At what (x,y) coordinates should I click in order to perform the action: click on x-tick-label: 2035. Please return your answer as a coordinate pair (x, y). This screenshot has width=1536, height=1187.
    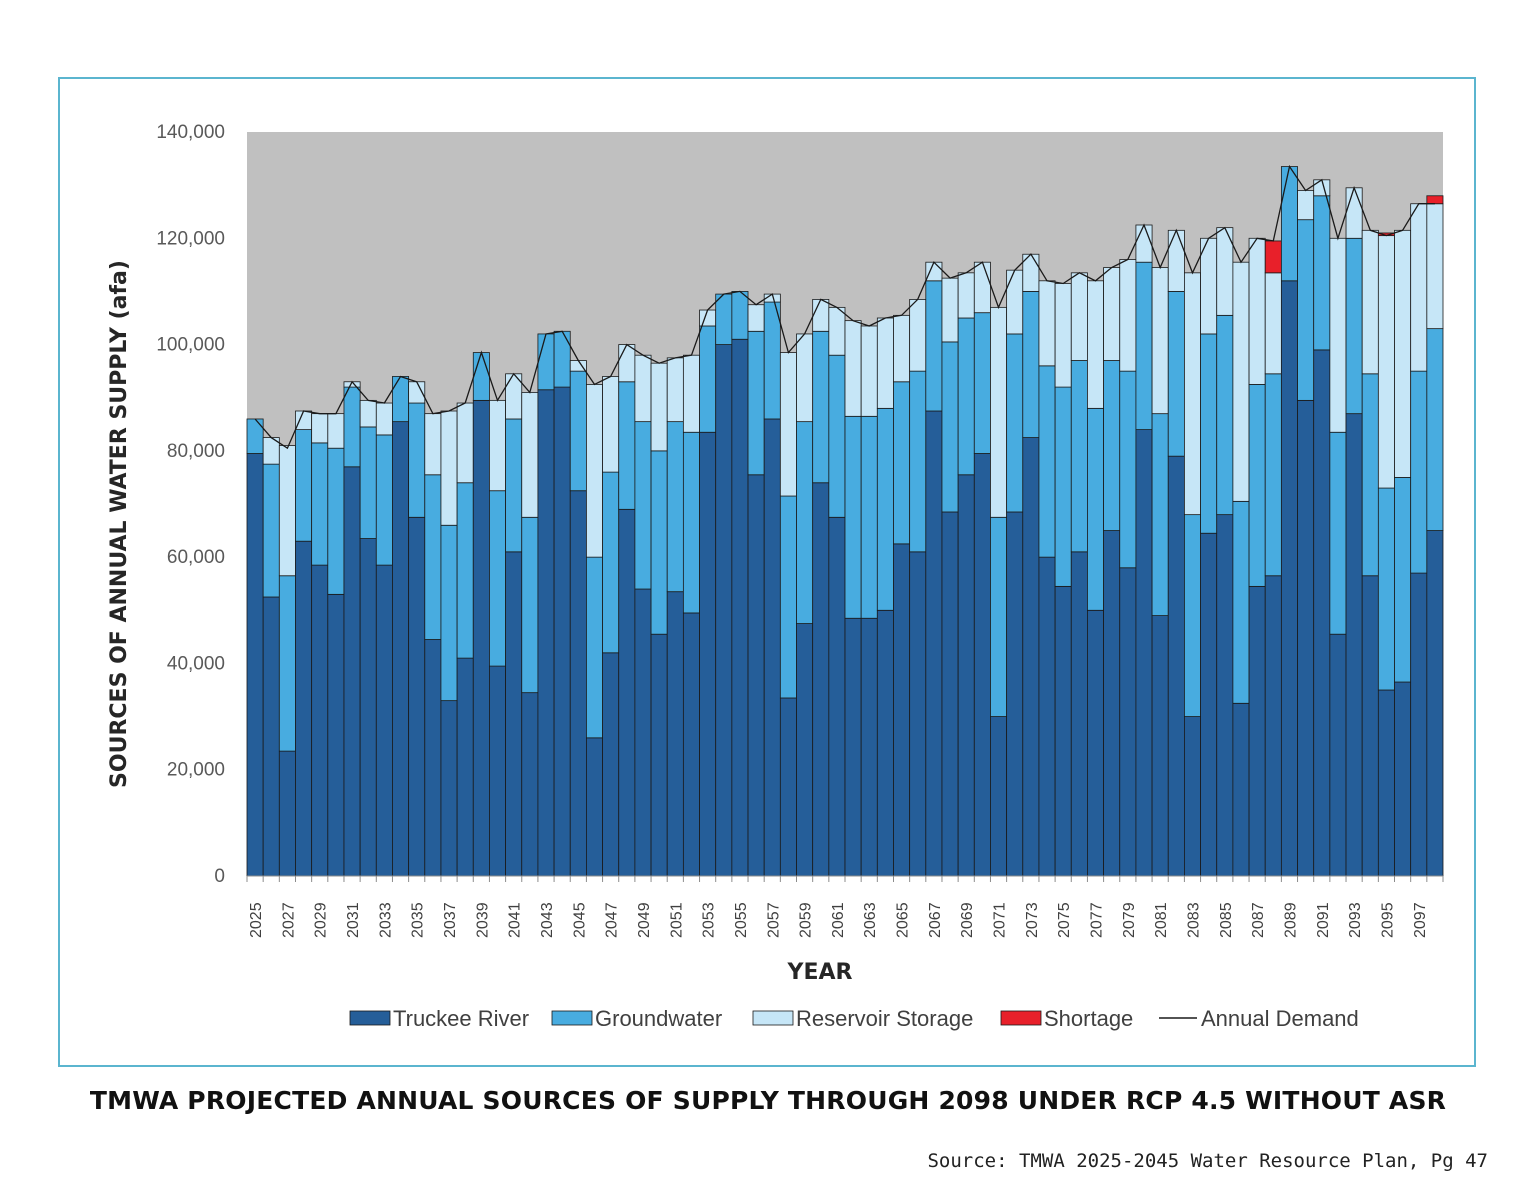
    Looking at the image, I should click on (418, 920).